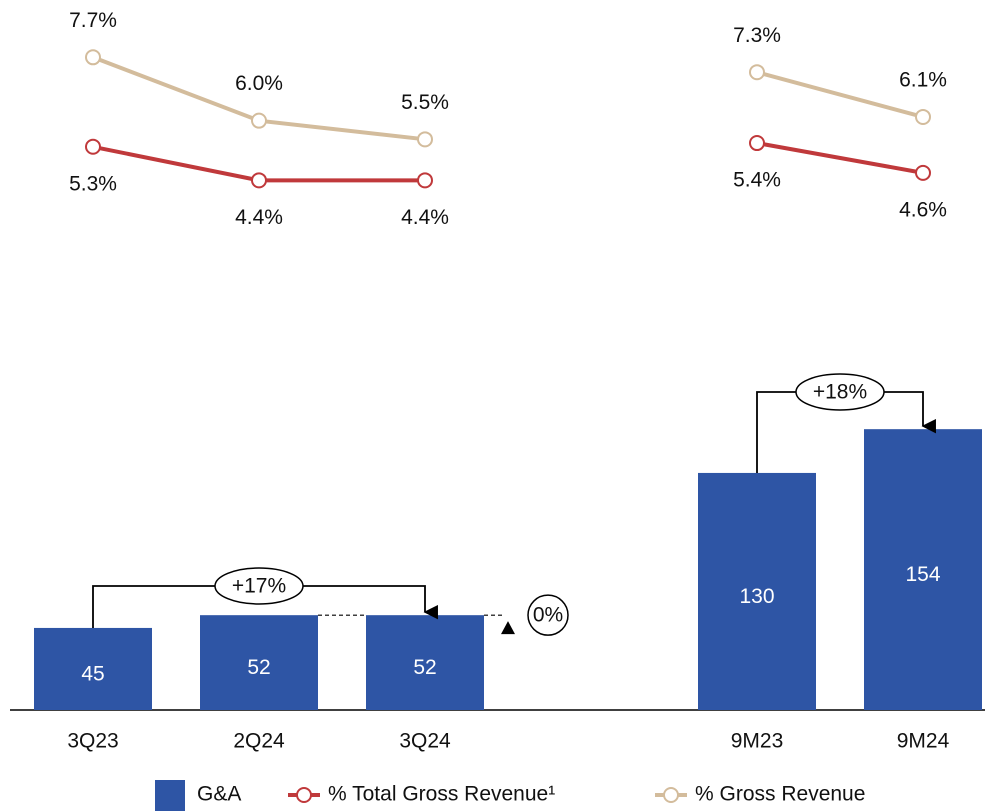  What do you see at coordinates (757, 741) in the screenshot?
I see `x-tick-label: 9M23` at bounding box center [757, 741].